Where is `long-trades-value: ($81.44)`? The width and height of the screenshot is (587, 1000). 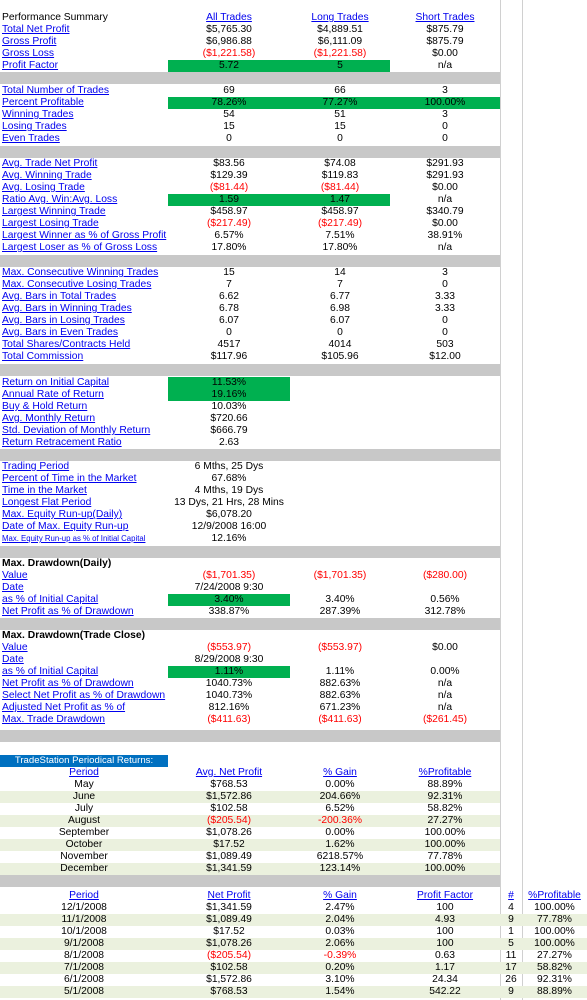
long-trades-value: ($81.44) is located at coordinates (340, 187).